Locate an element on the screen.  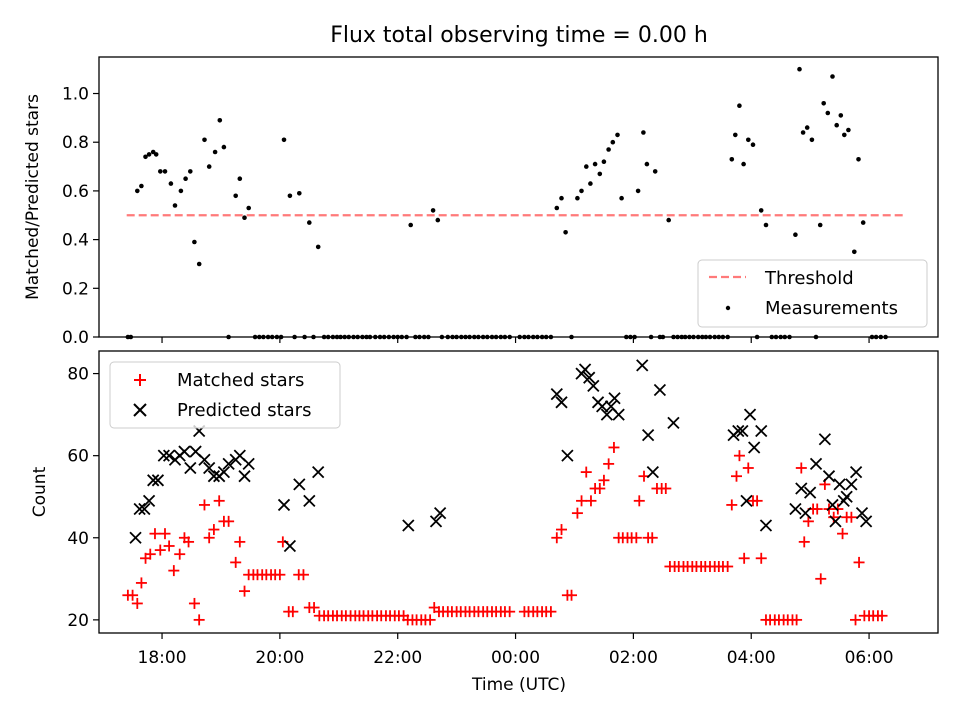
figure-title: Flux total observing time = 0.00 h is located at coordinates (519, 35).